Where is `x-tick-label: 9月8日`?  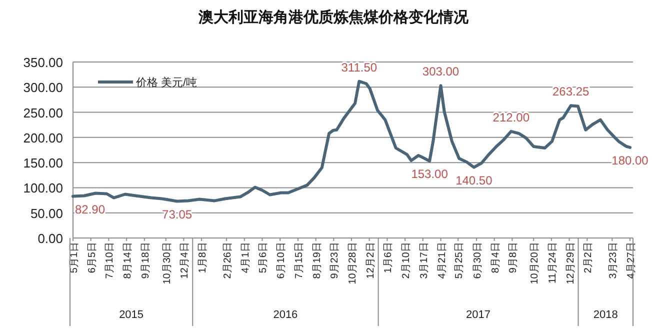 x-tick-label: 9月8日 is located at coordinates (514, 258).